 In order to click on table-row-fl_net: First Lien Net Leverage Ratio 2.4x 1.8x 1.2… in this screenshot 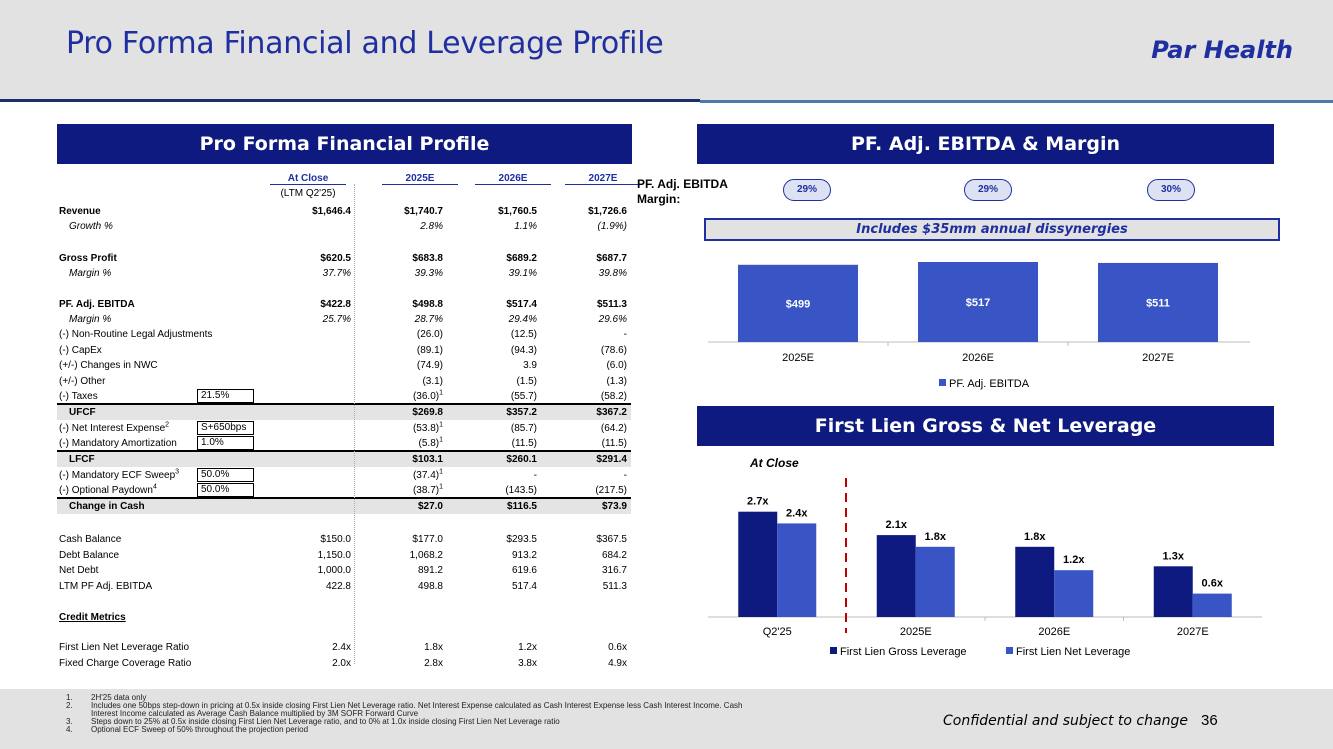, I will do `click(344, 647)`.